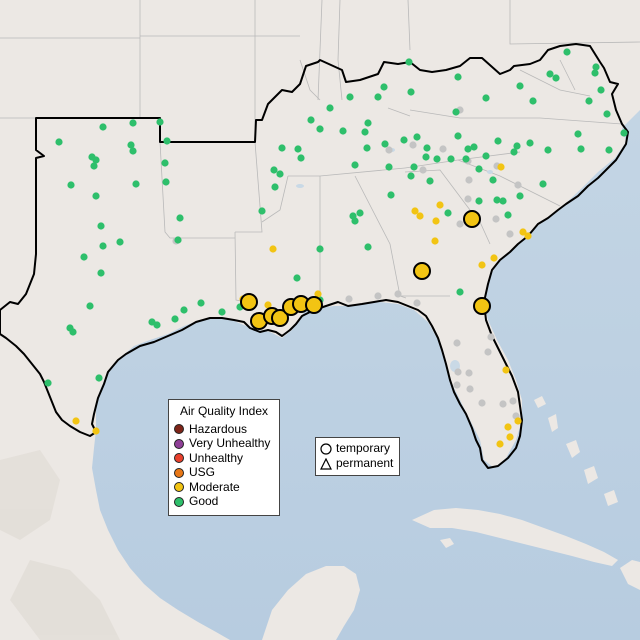 This screenshot has width=640, height=640. Describe the element at coordinates (224, 473) in the screenshot. I see `legend-item-usg: USG` at that location.